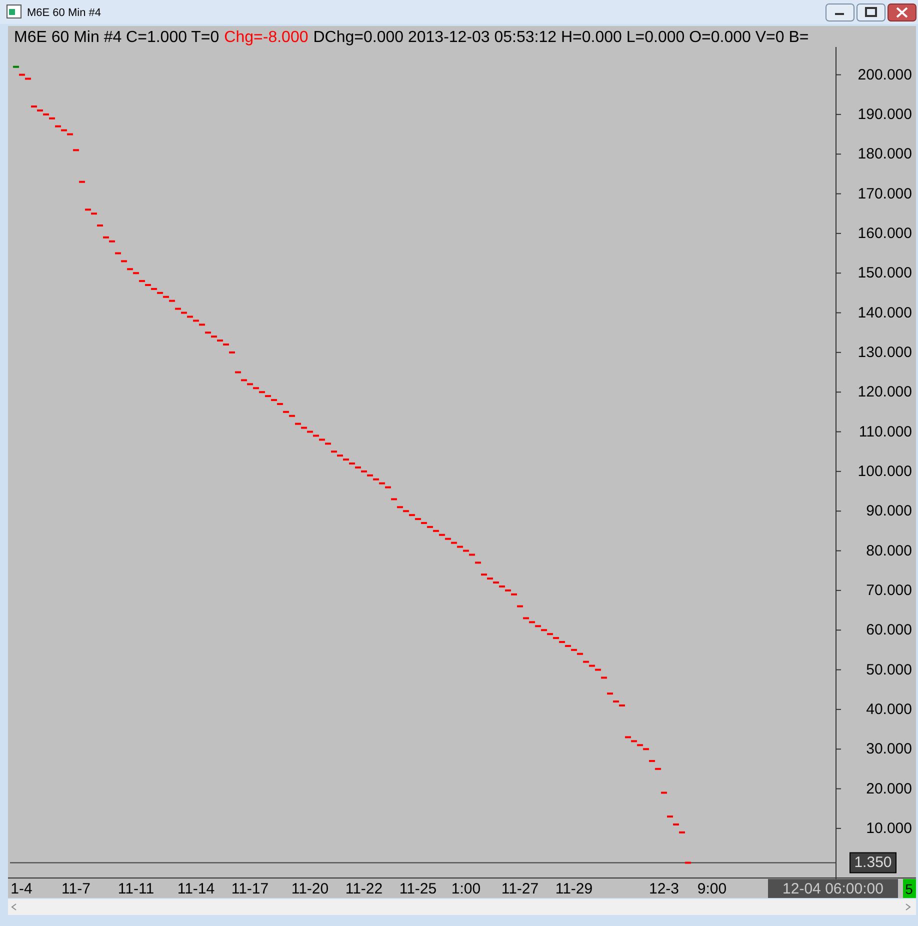 The image size is (918, 926). I want to click on y-tick-label: 10.000, so click(889, 828).